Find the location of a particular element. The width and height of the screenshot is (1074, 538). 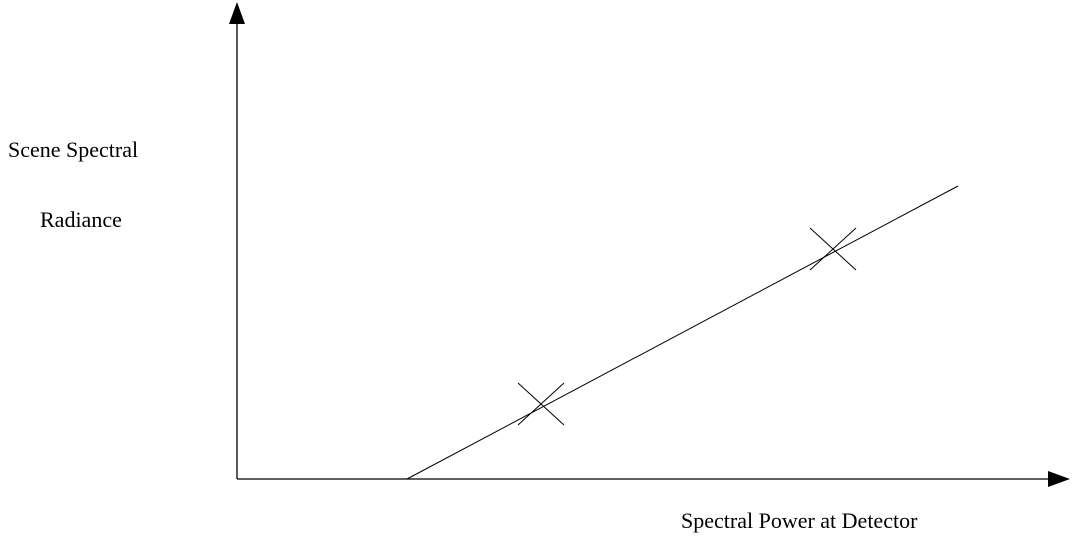

x-axis-arrowhead is located at coordinates (1059, 479).